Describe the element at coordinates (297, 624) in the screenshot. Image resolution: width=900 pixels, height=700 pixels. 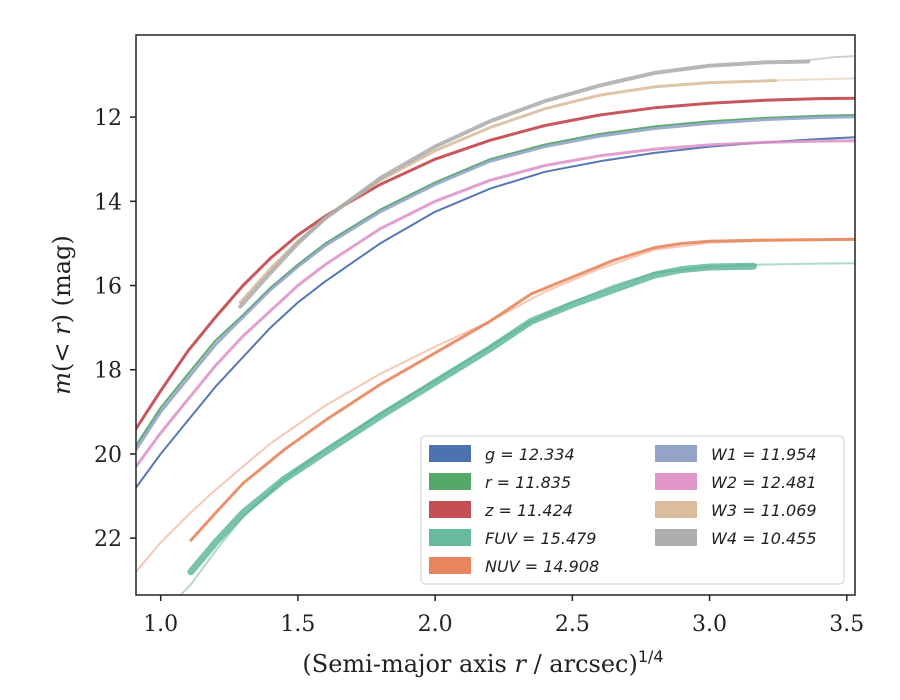
I see `x-tick-label: 1.5` at that location.